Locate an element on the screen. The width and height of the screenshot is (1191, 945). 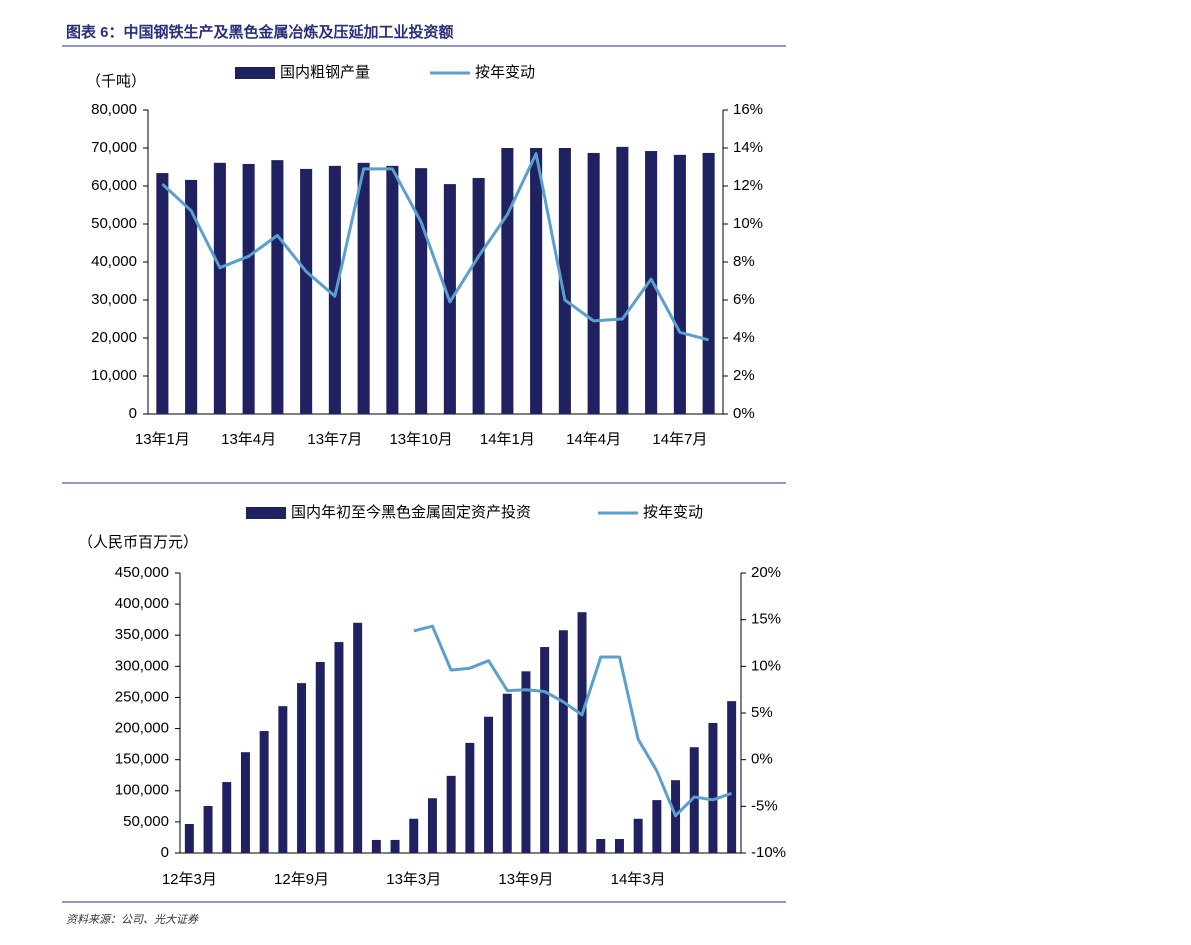
x-tick-label: 12年3月 is located at coordinates (189, 879).